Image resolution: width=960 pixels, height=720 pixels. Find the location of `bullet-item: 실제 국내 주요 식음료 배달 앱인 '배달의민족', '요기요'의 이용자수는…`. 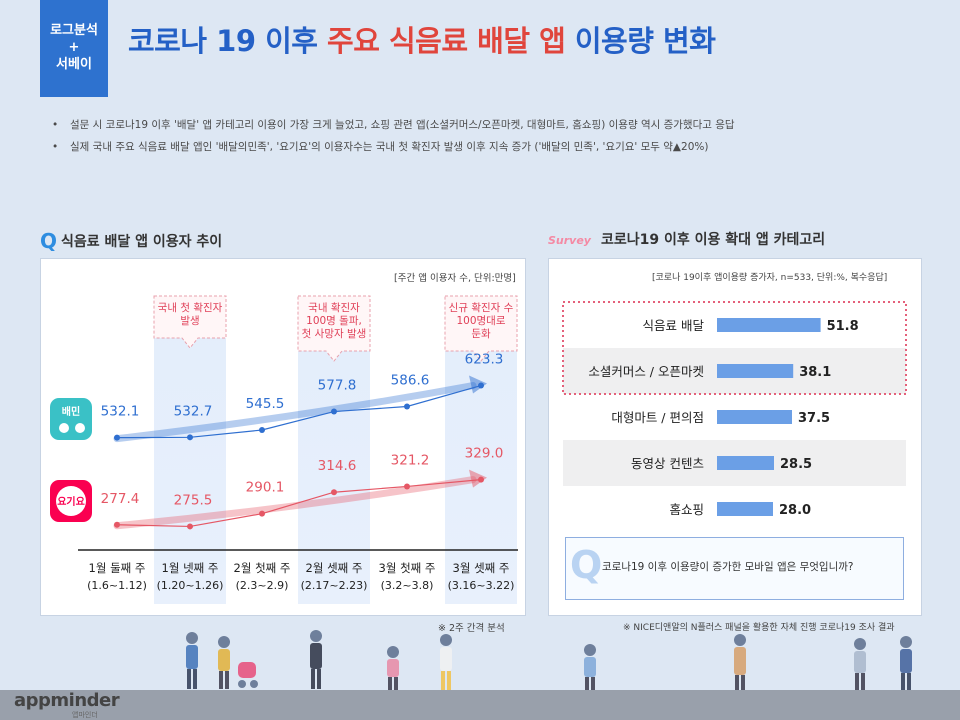

bullet-item: 실제 국내 주요 식음료 배달 앱인 '배달의민족', '요기요'의 이용자수는… is located at coordinates (393, 150).